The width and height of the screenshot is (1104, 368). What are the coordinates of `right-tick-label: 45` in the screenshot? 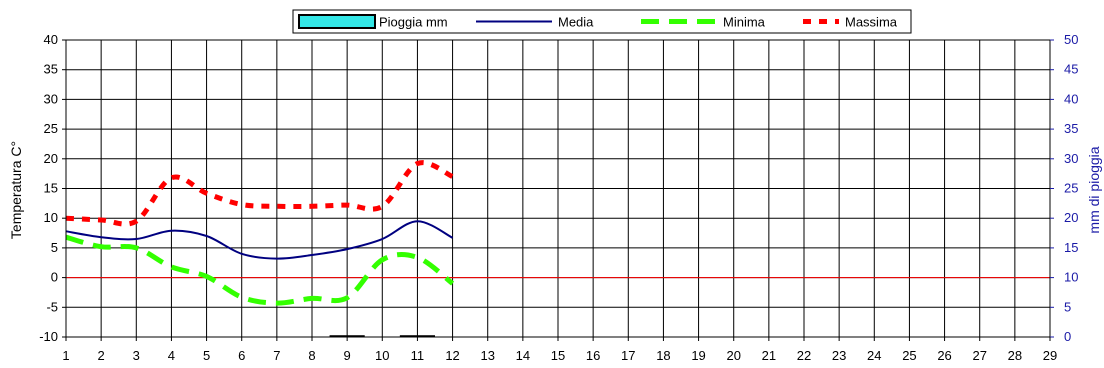 It's located at (1071, 69).